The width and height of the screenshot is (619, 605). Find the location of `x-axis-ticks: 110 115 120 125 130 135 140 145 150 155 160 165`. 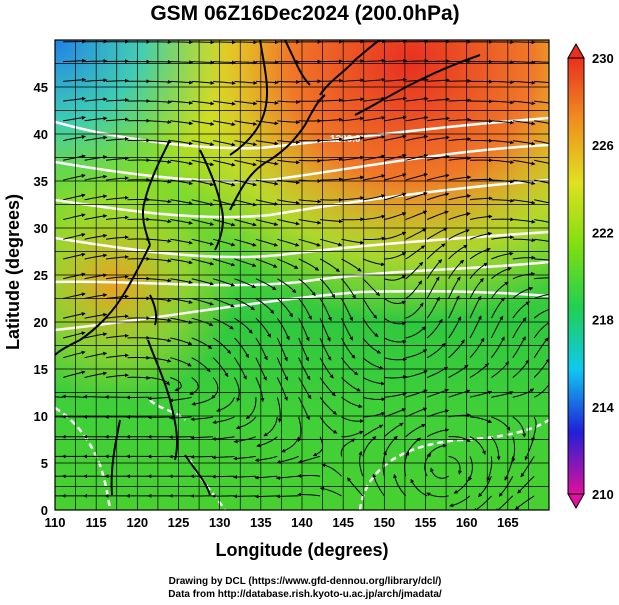

x-axis-ticks: 110 115 120 125 130 135 140 145 150 155 160 165 is located at coordinates (282, 522).